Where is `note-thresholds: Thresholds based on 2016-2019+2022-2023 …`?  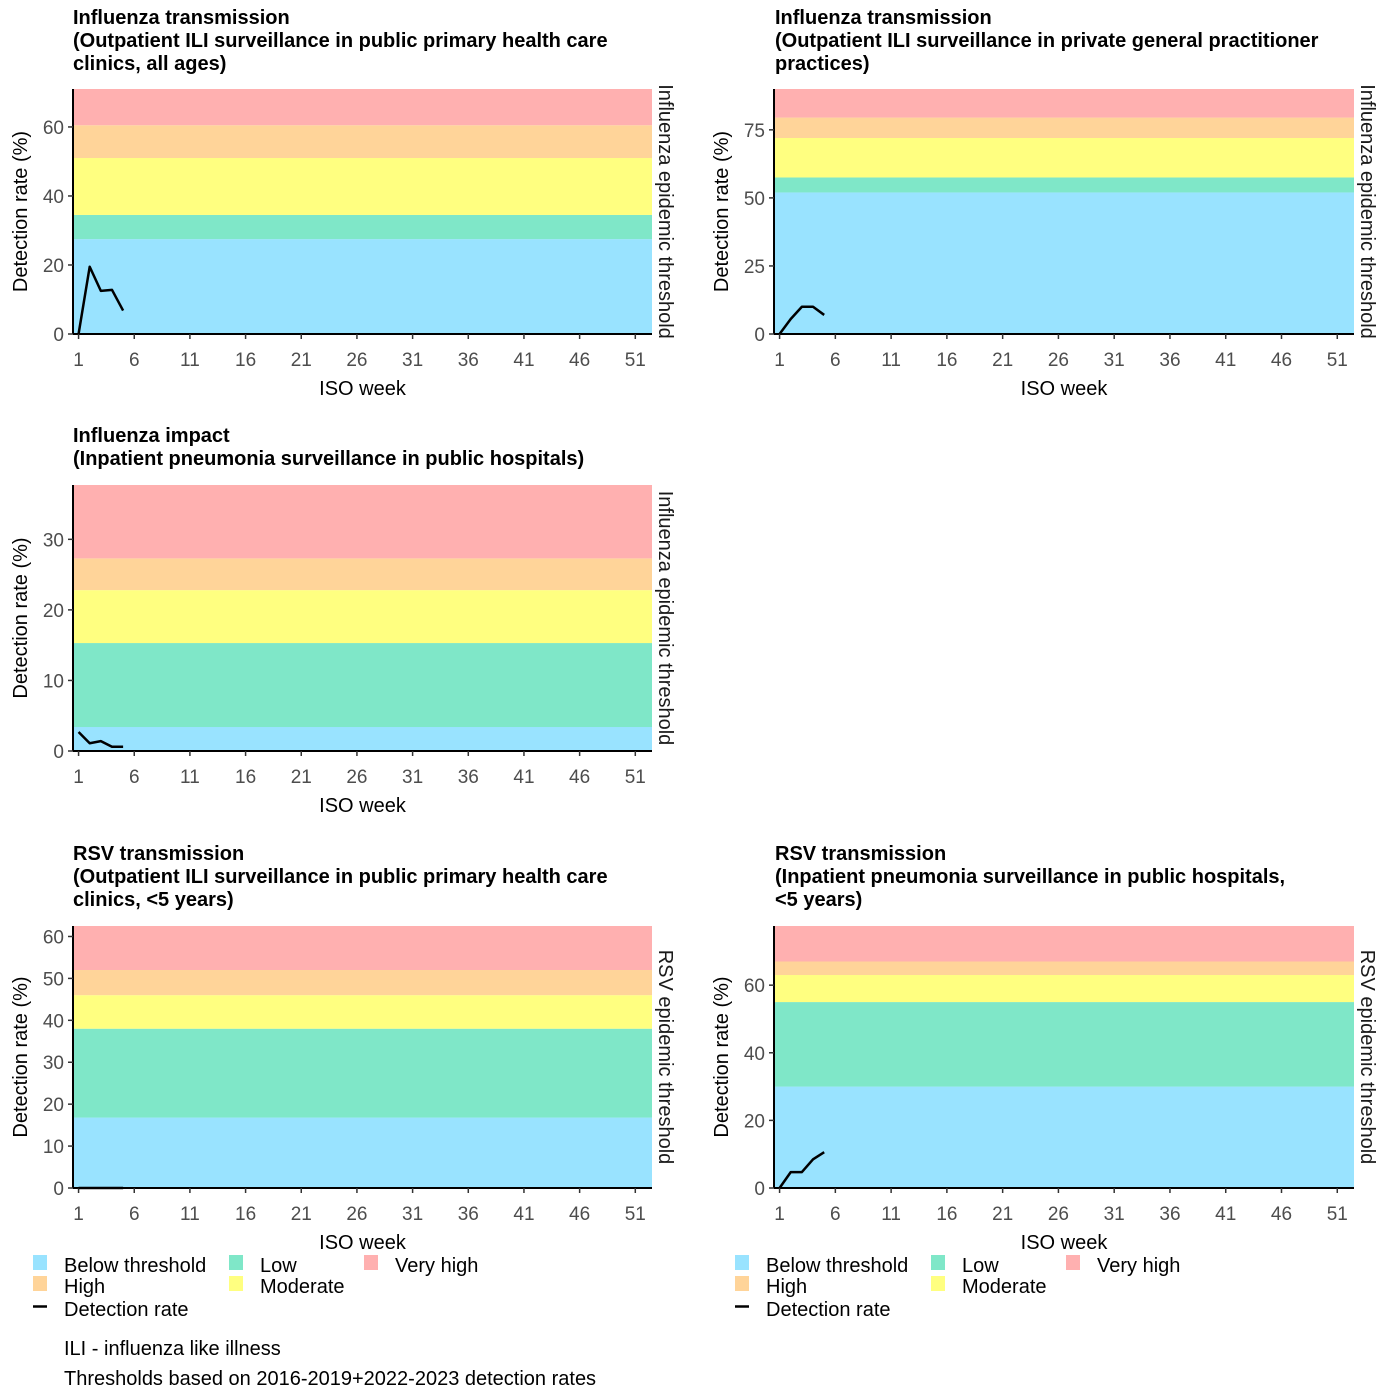
note-thresholds: Thresholds based on 2016-2019+2022-2023 … is located at coordinates (330, 1379).